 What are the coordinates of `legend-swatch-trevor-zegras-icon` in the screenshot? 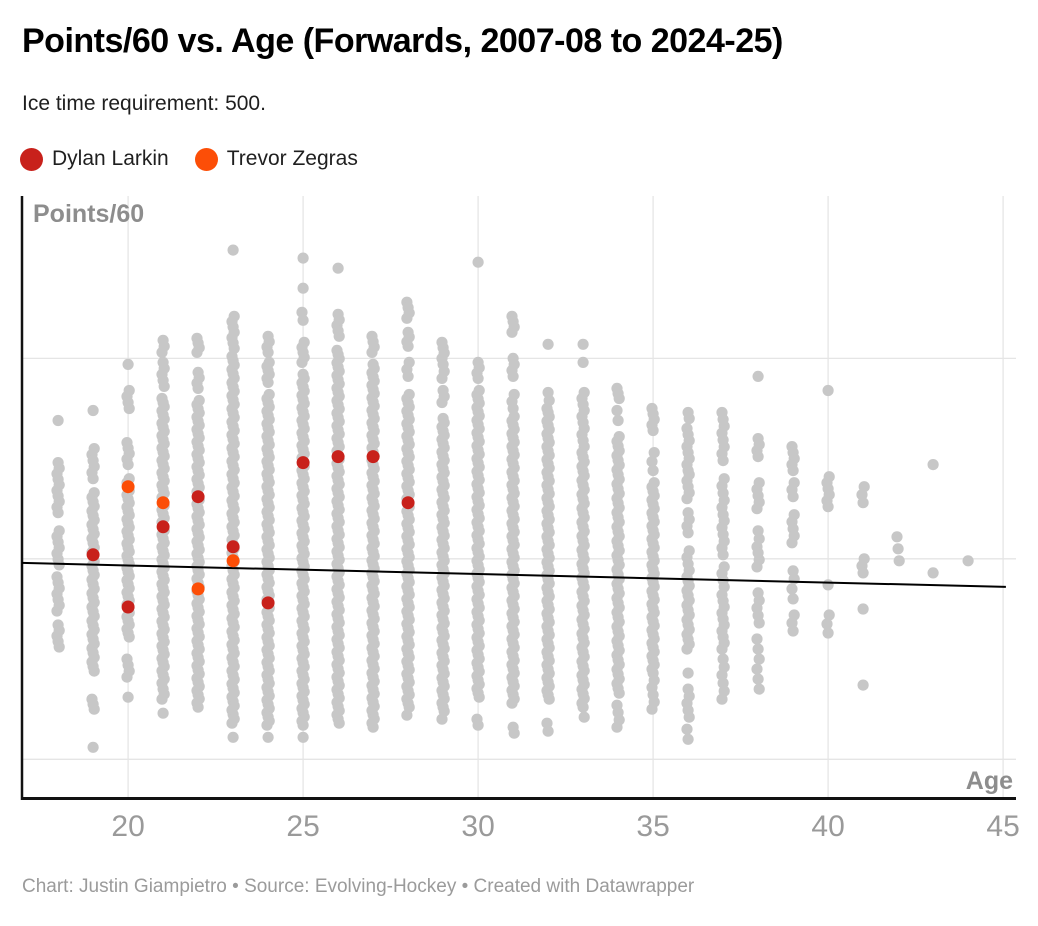 It's located at (206, 159).